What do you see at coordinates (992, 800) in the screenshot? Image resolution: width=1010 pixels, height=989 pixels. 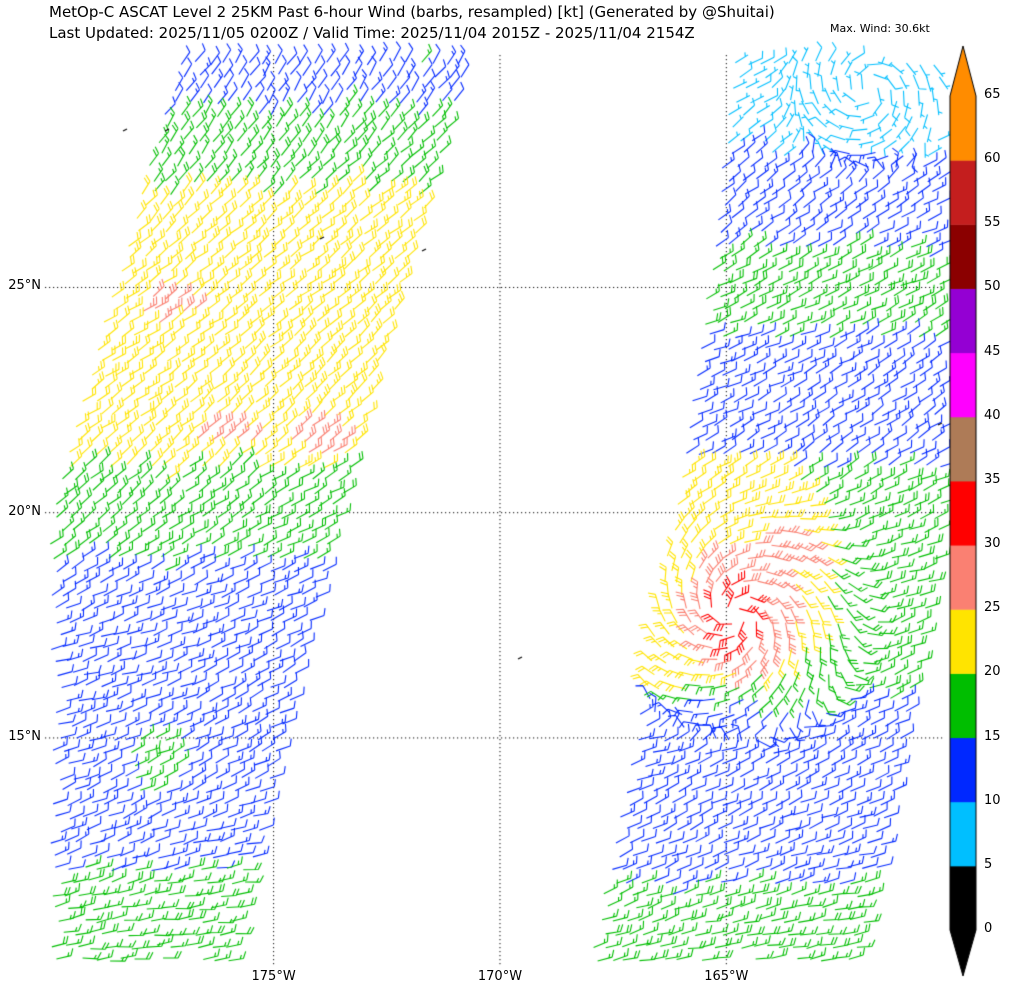 I see `colorbar-tick-label: 10` at bounding box center [992, 800].